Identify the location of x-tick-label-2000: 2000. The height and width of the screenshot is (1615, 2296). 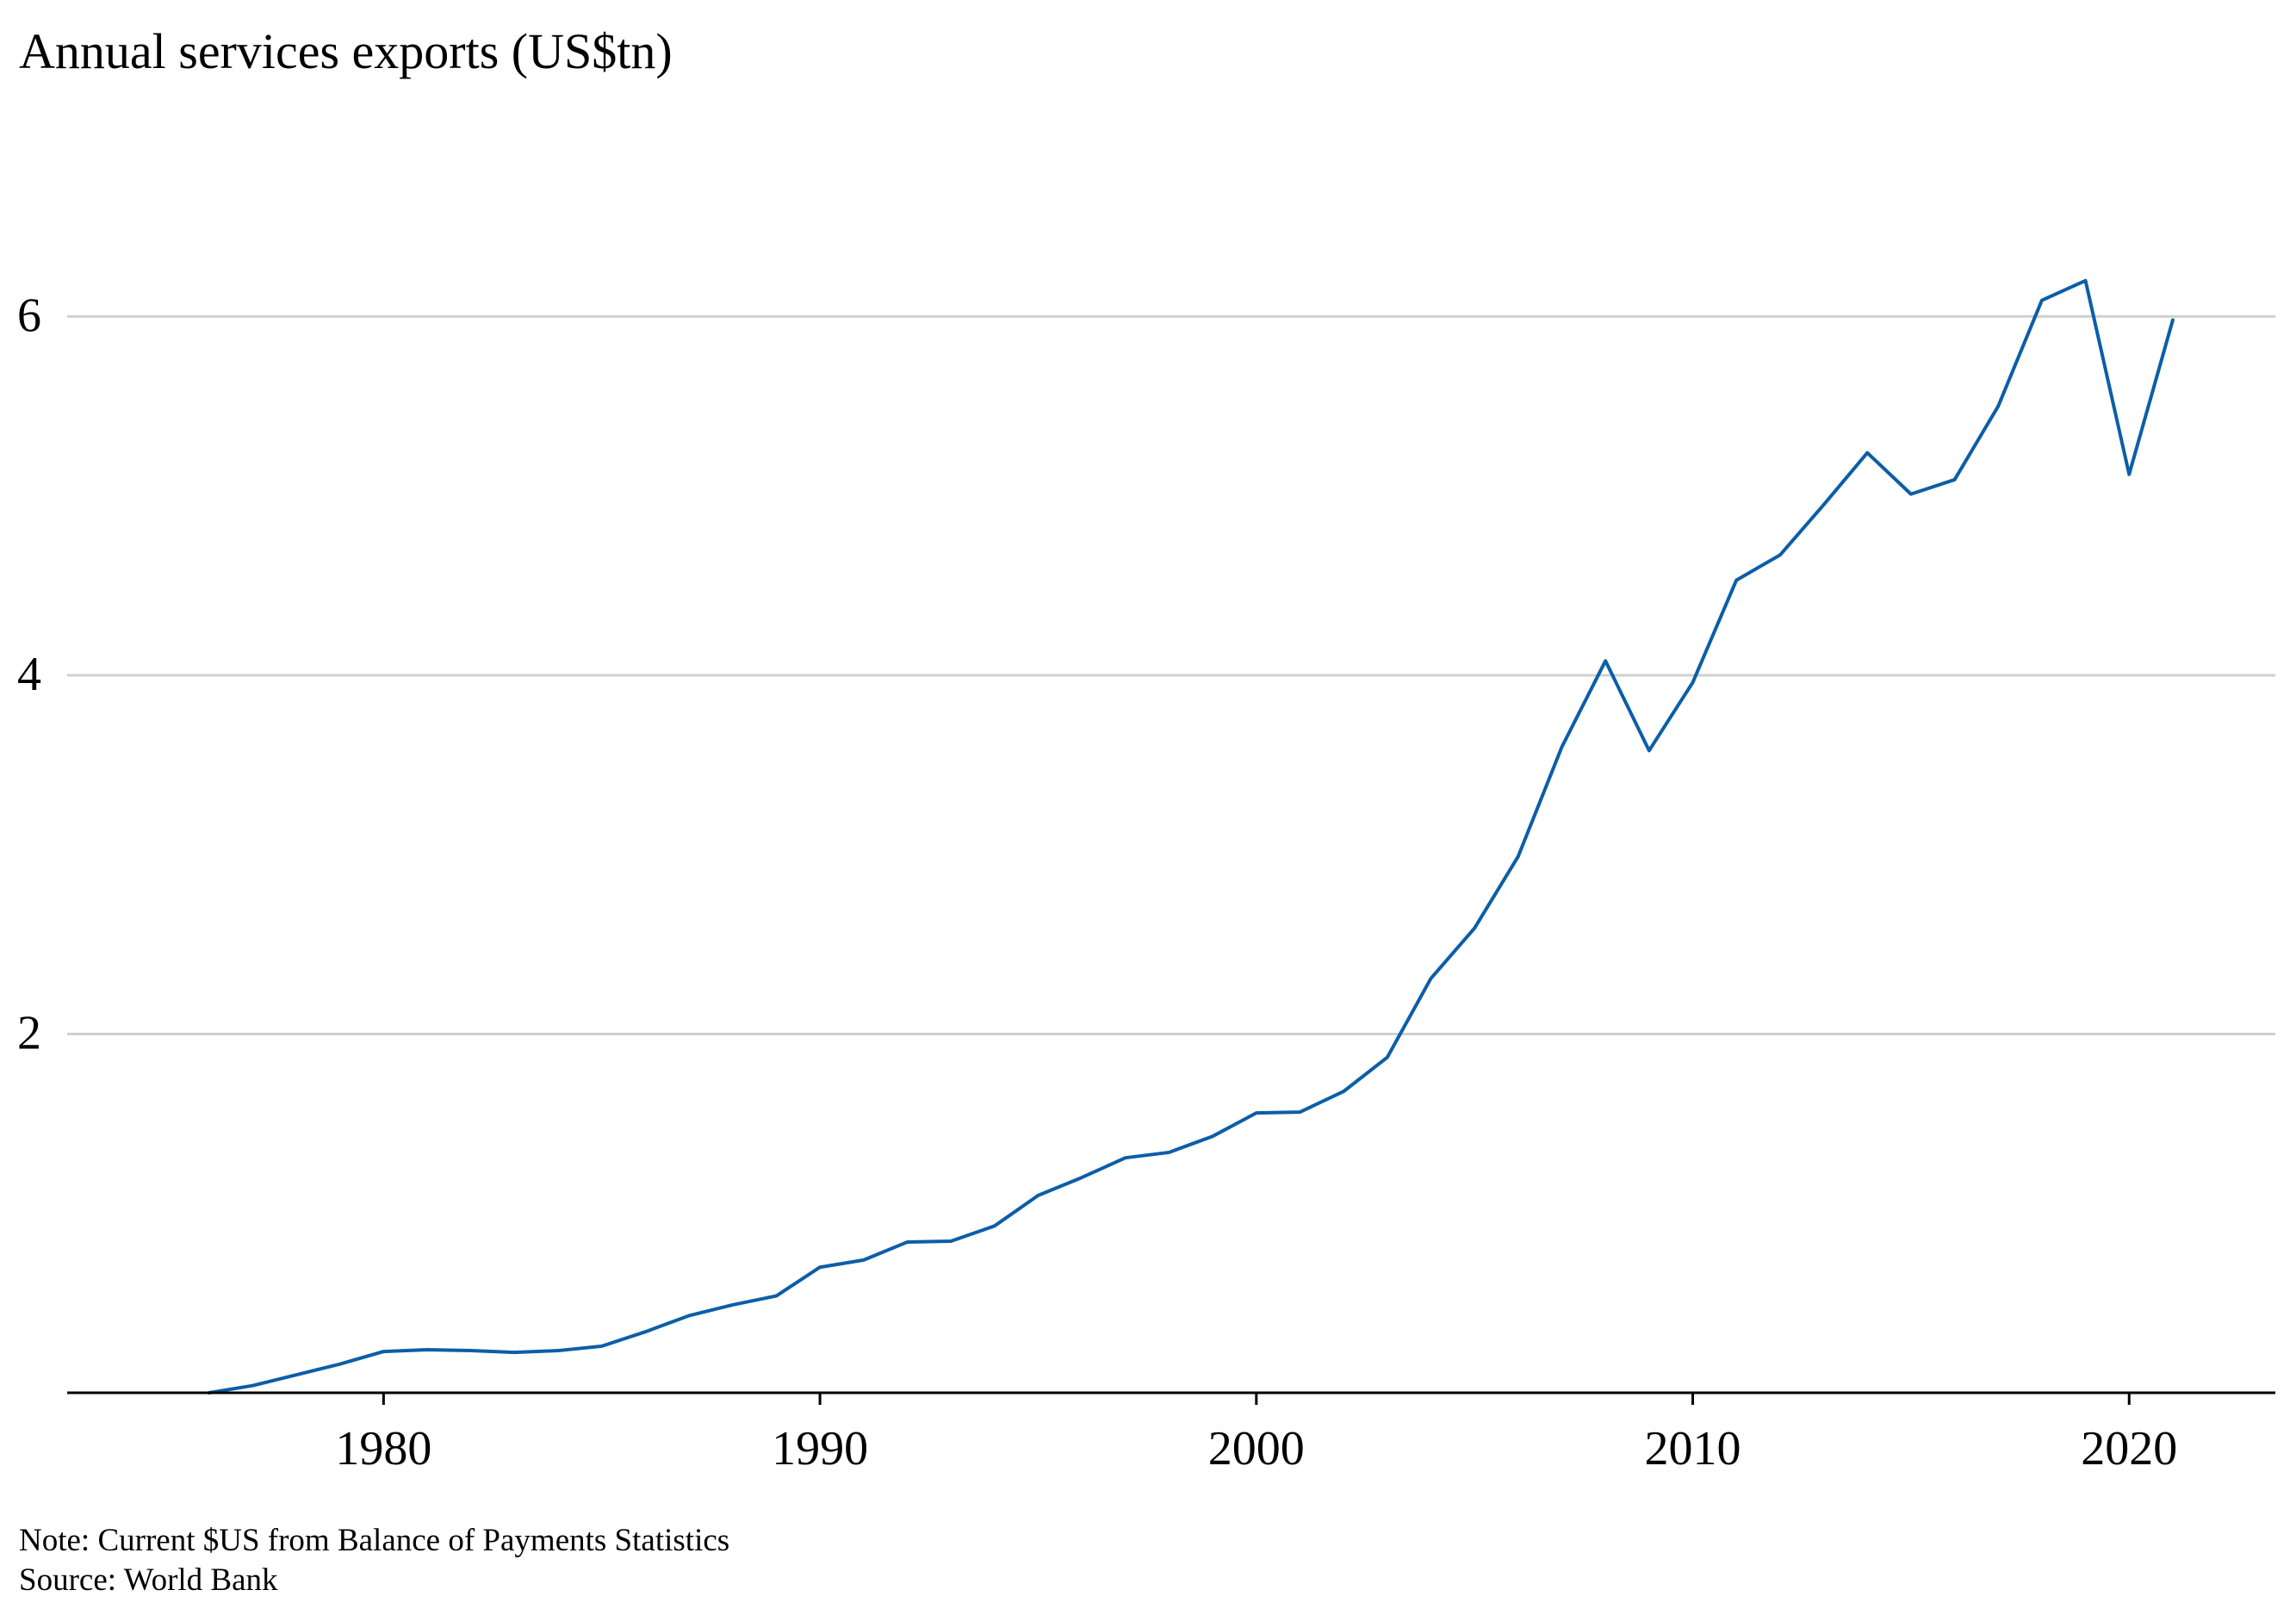
(1256, 1448).